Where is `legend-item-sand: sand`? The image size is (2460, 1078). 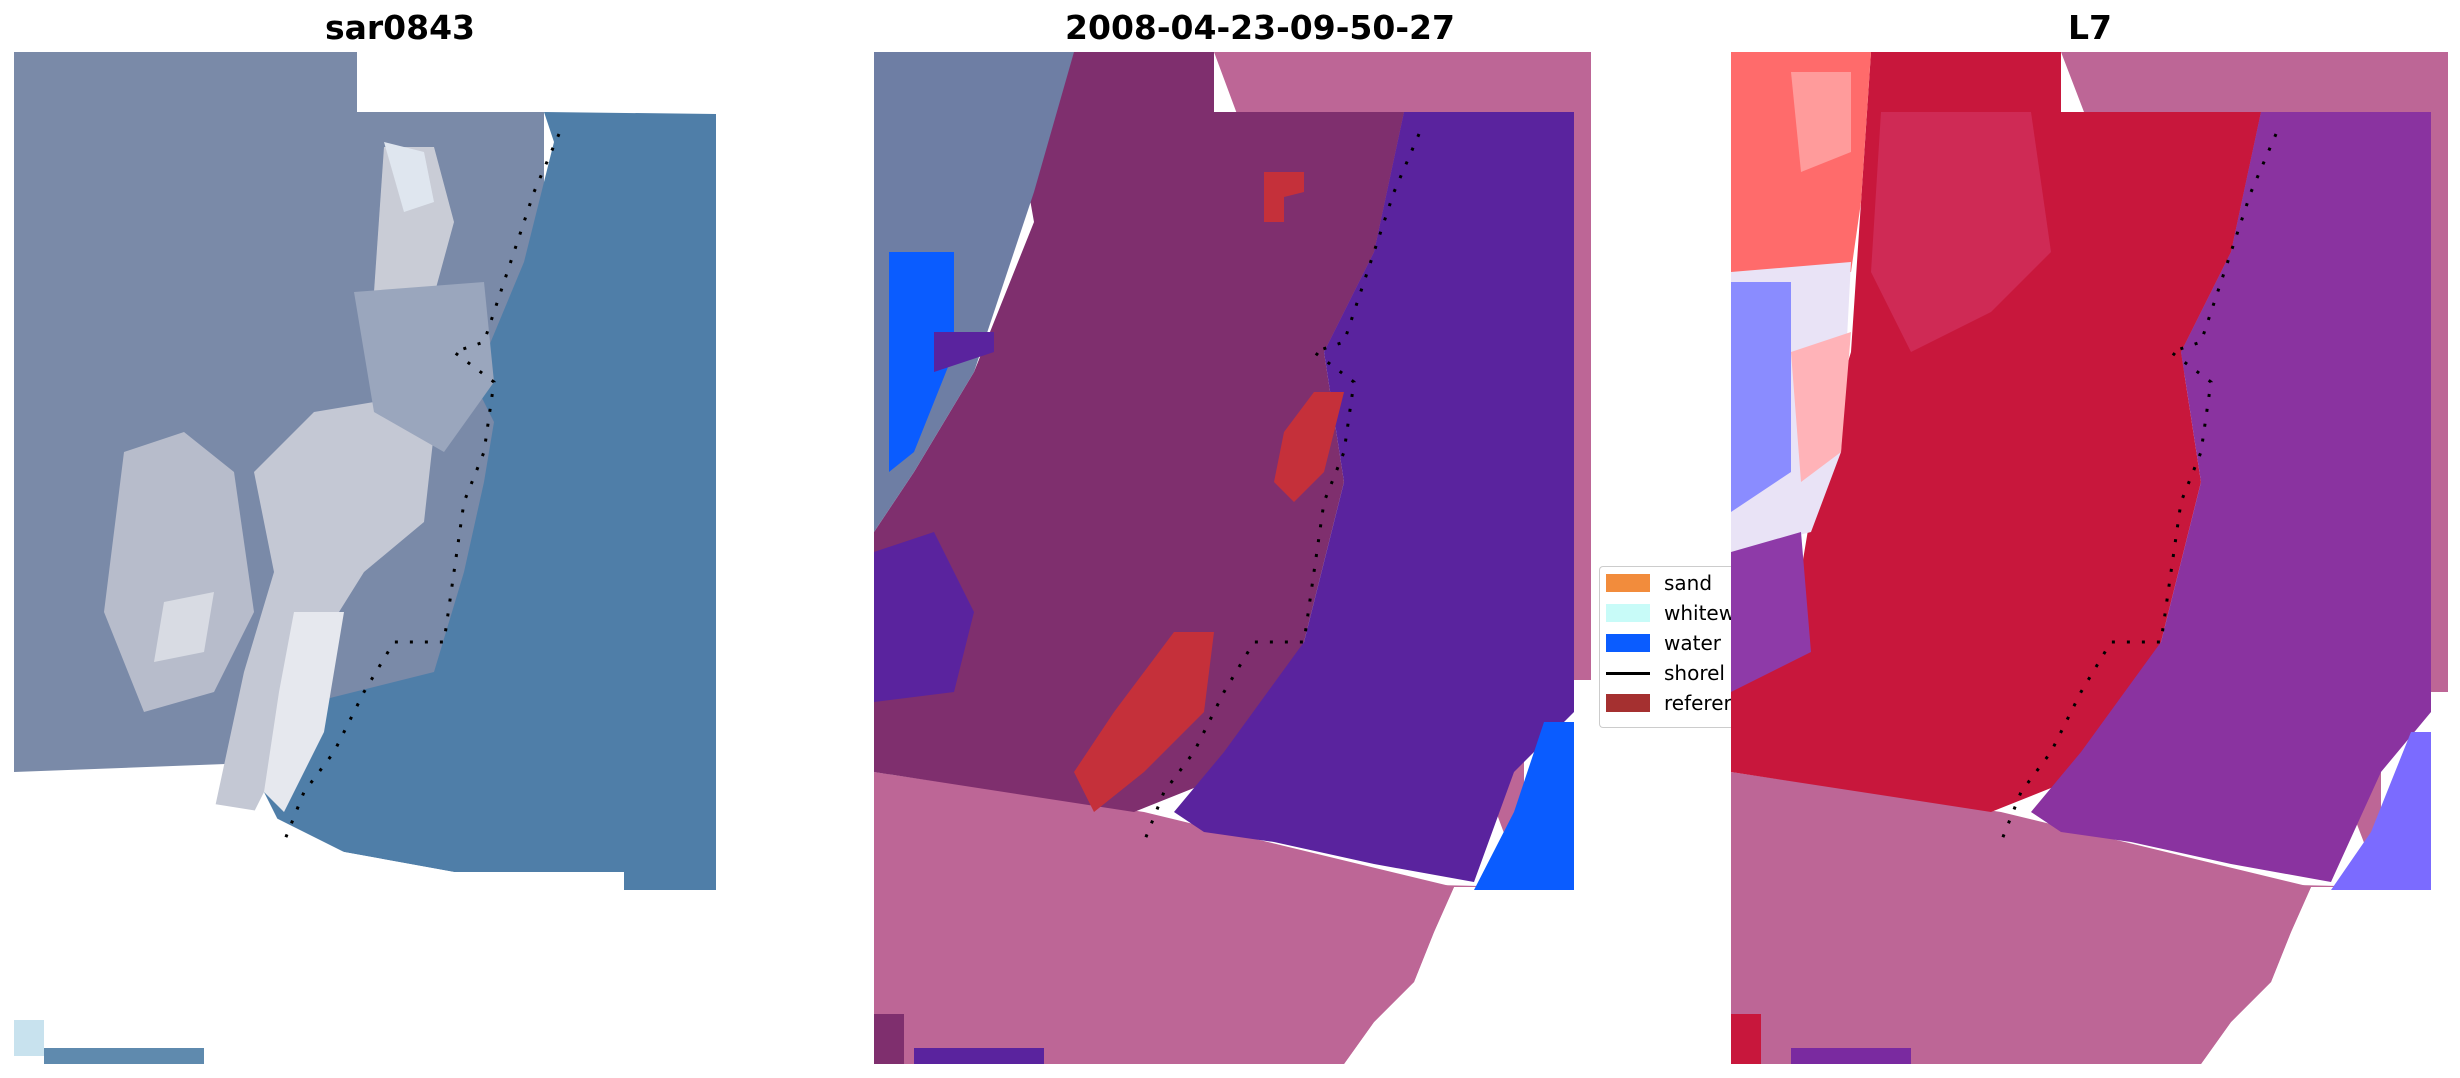 legend-item-sand: sand is located at coordinates (1659, 583).